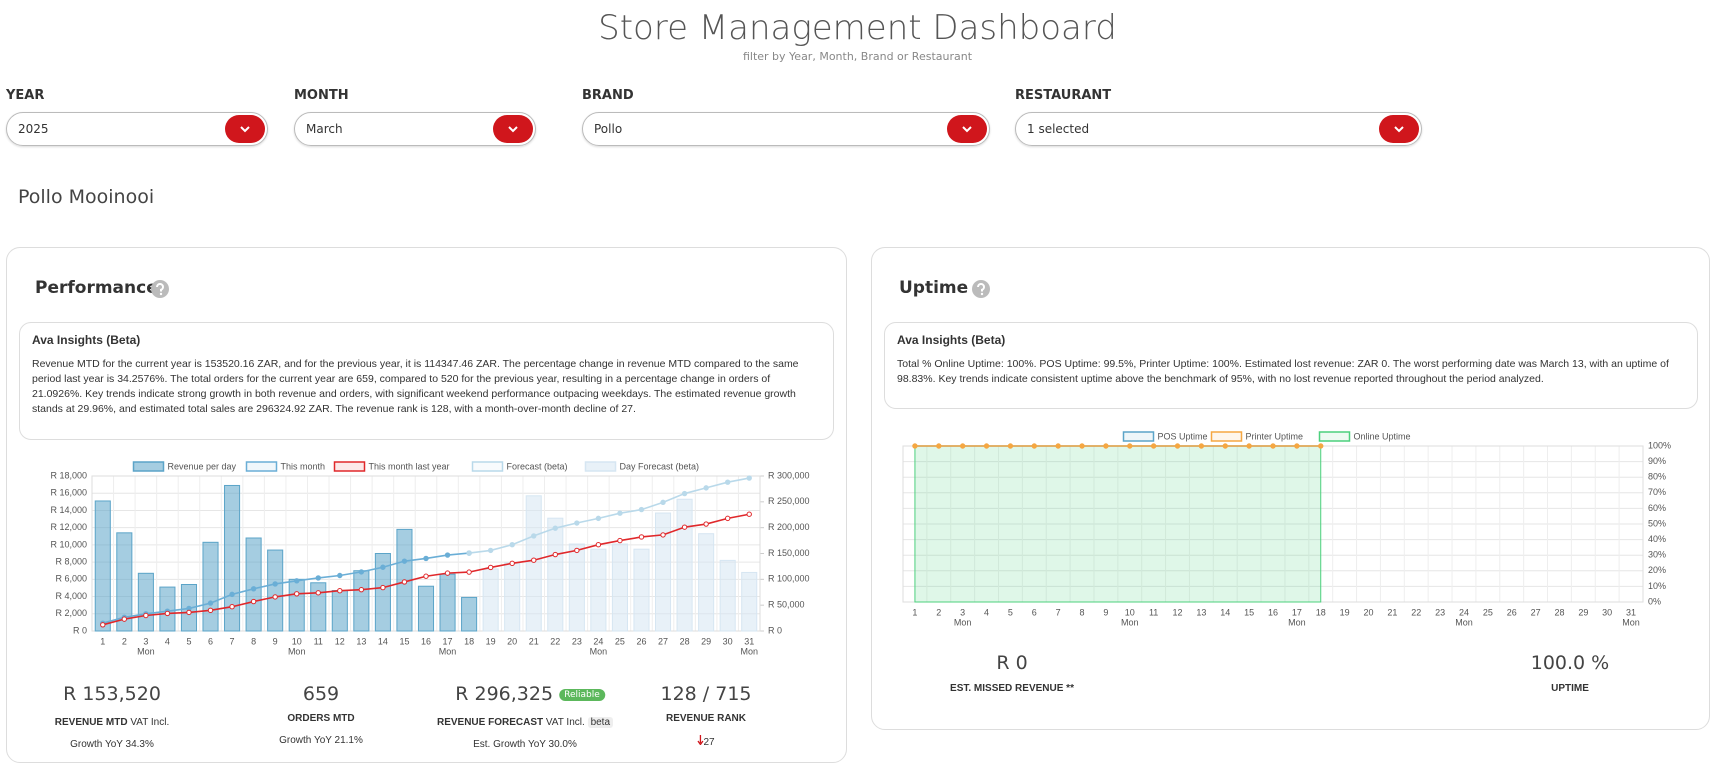  Describe the element at coordinates (1345, 612) in the screenshot. I see `x-tick-label: 19` at that location.